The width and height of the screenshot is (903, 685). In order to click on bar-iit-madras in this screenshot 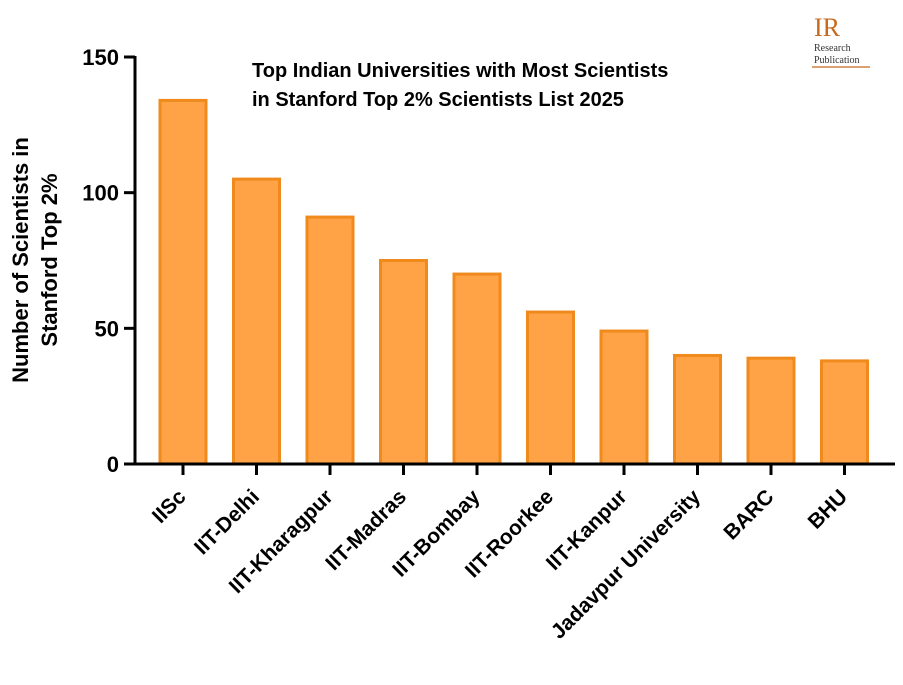, I will do `click(403, 362)`.